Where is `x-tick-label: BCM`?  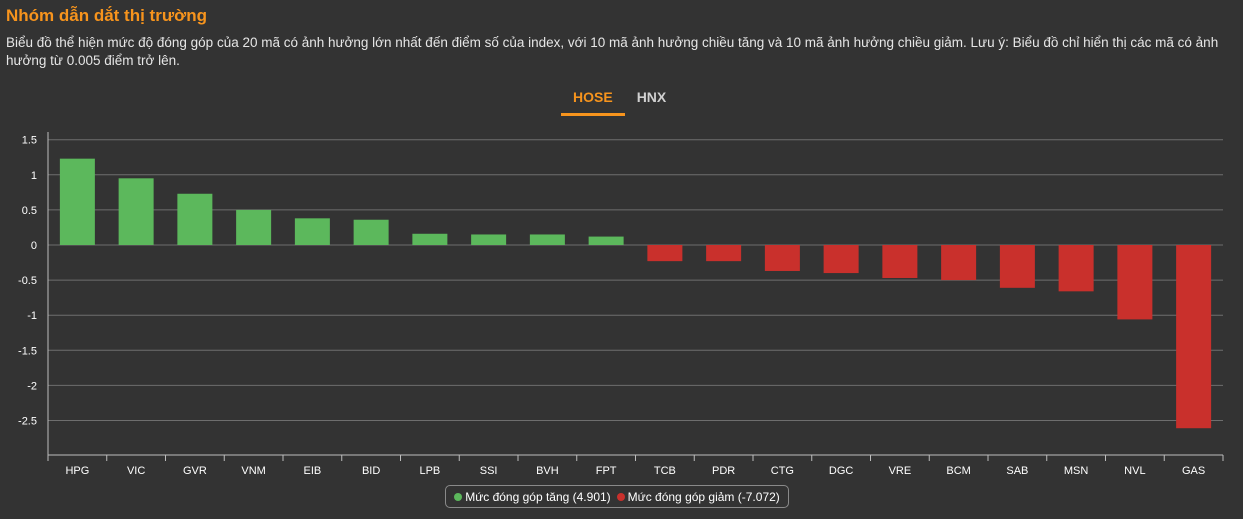 x-tick-label: BCM is located at coordinates (958, 471).